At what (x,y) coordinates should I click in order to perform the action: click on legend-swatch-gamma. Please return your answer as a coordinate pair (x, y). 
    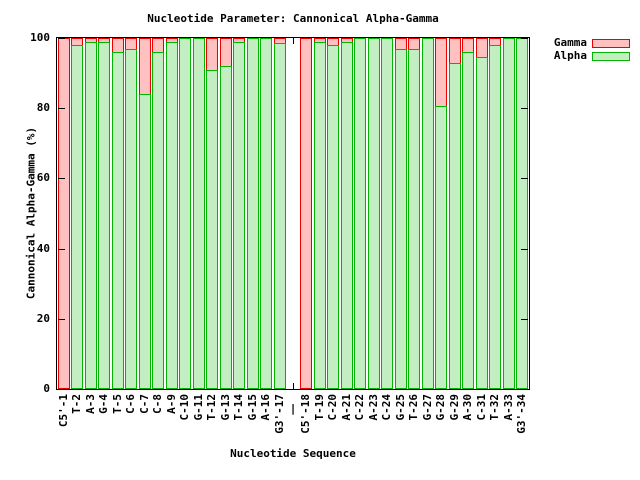
    Looking at the image, I should click on (611, 43).